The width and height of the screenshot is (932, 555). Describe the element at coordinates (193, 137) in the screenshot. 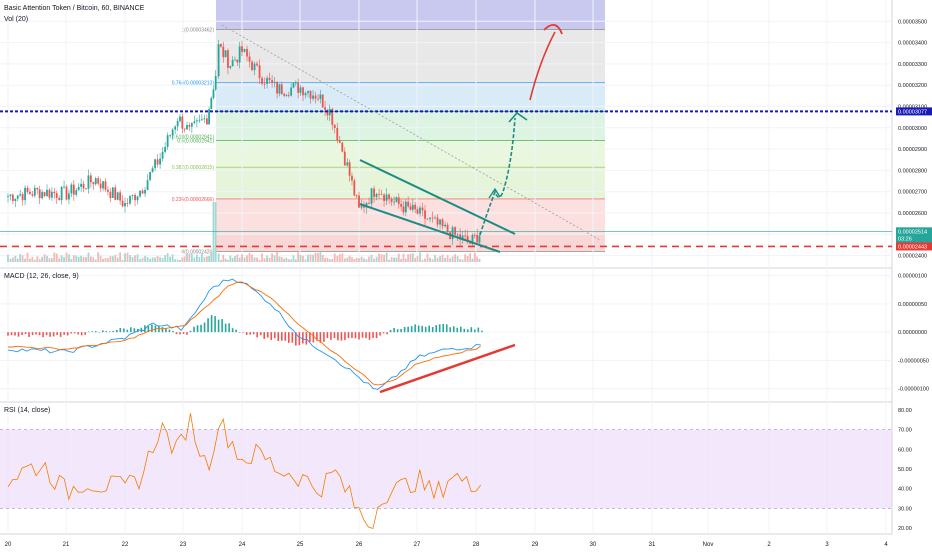

I see `fib-level-label: 0.618(0.00002941)` at that location.